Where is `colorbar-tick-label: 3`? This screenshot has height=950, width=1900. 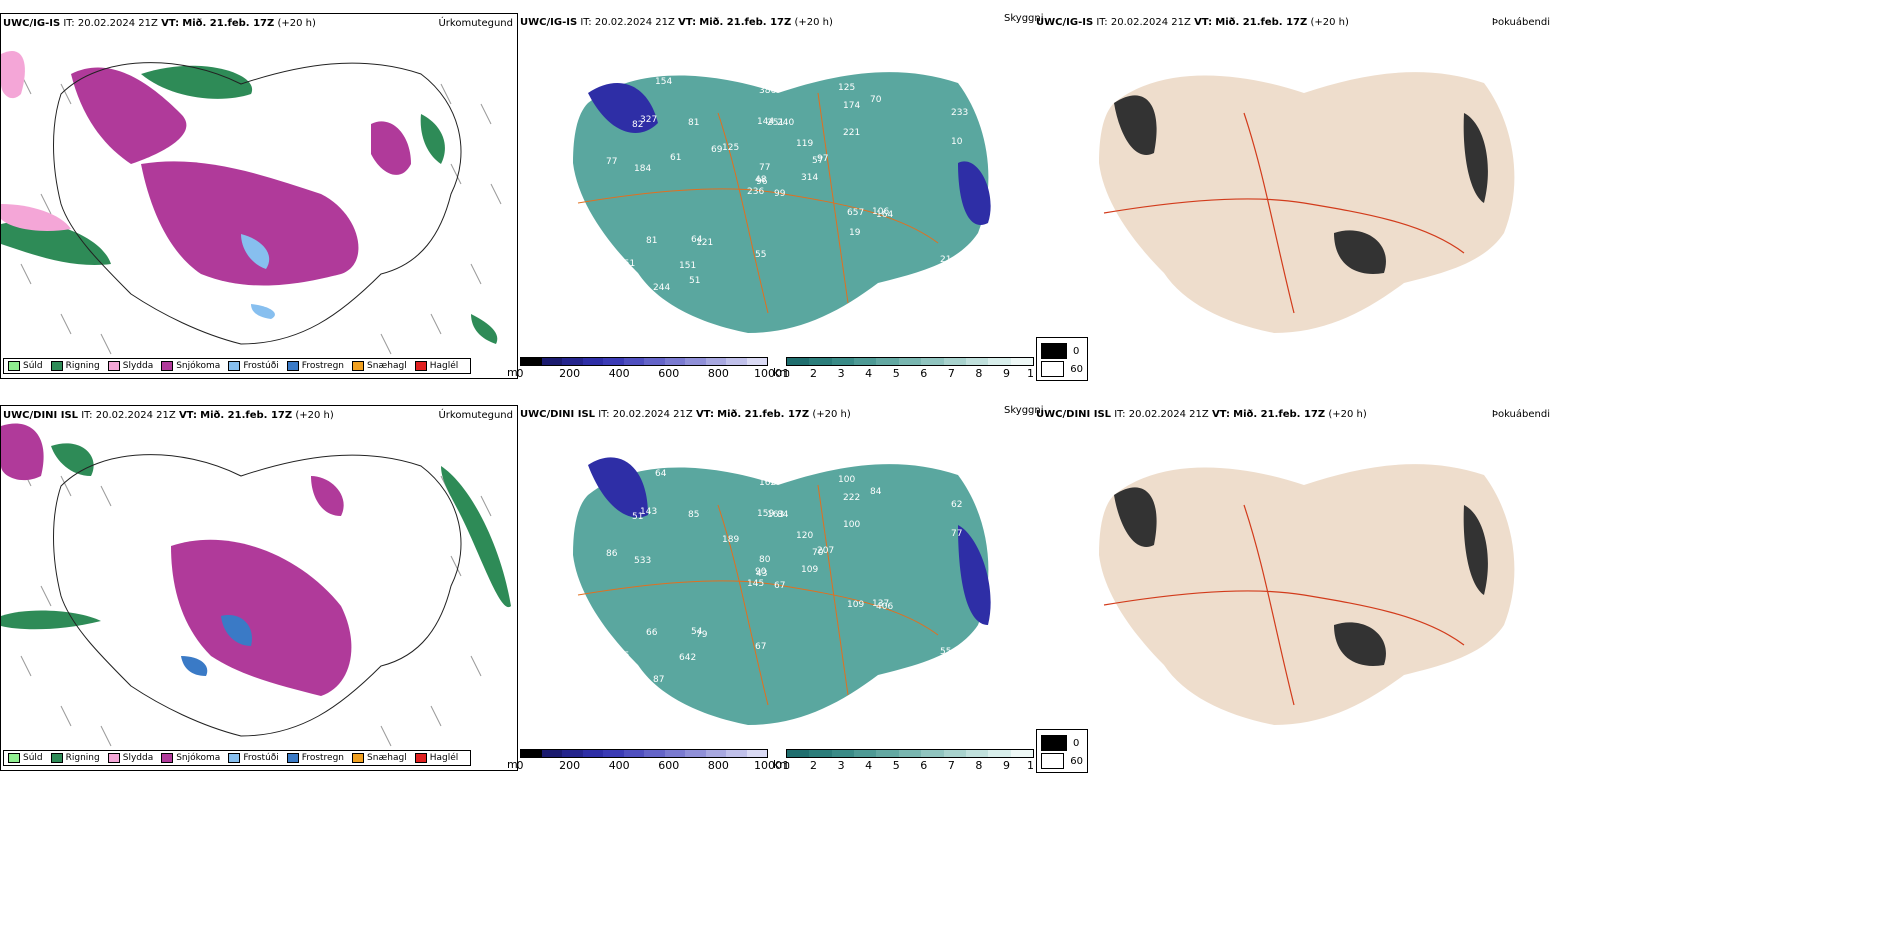 colorbar-tick-label: 3 is located at coordinates (841, 373).